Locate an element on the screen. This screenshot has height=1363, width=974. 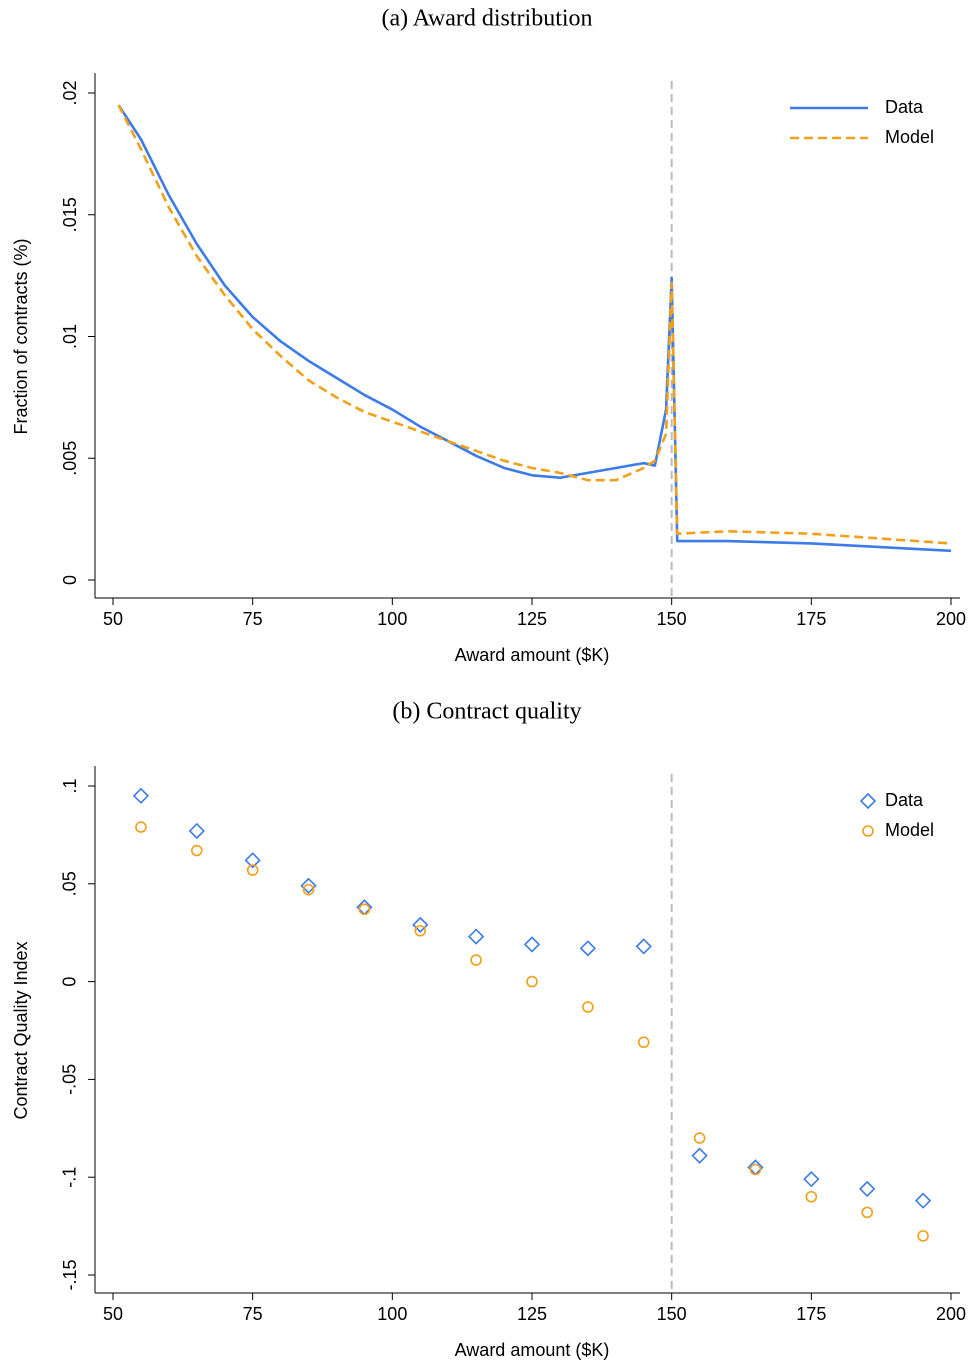
y-tick-label: -.1 is located at coordinates (70, 1177).